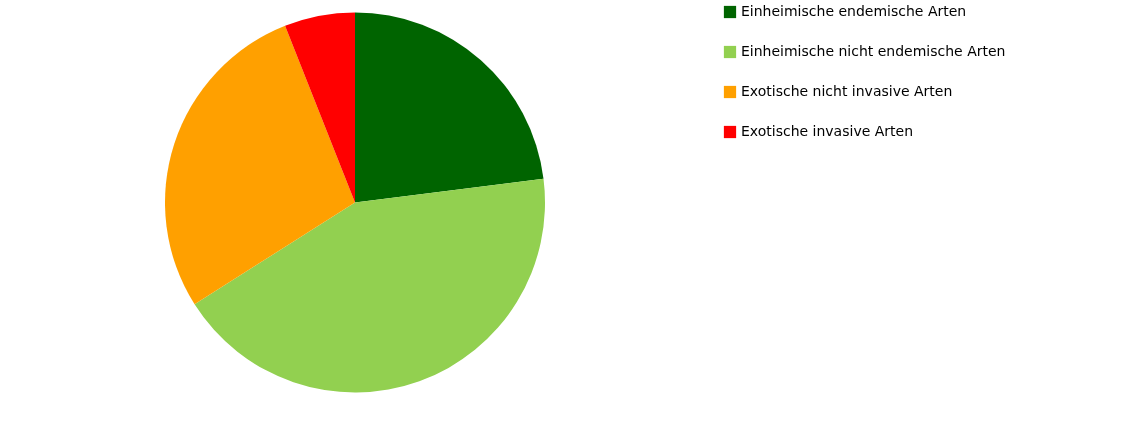  I want to click on legend-label: Einheimische endemische Arten, so click(854, 11).